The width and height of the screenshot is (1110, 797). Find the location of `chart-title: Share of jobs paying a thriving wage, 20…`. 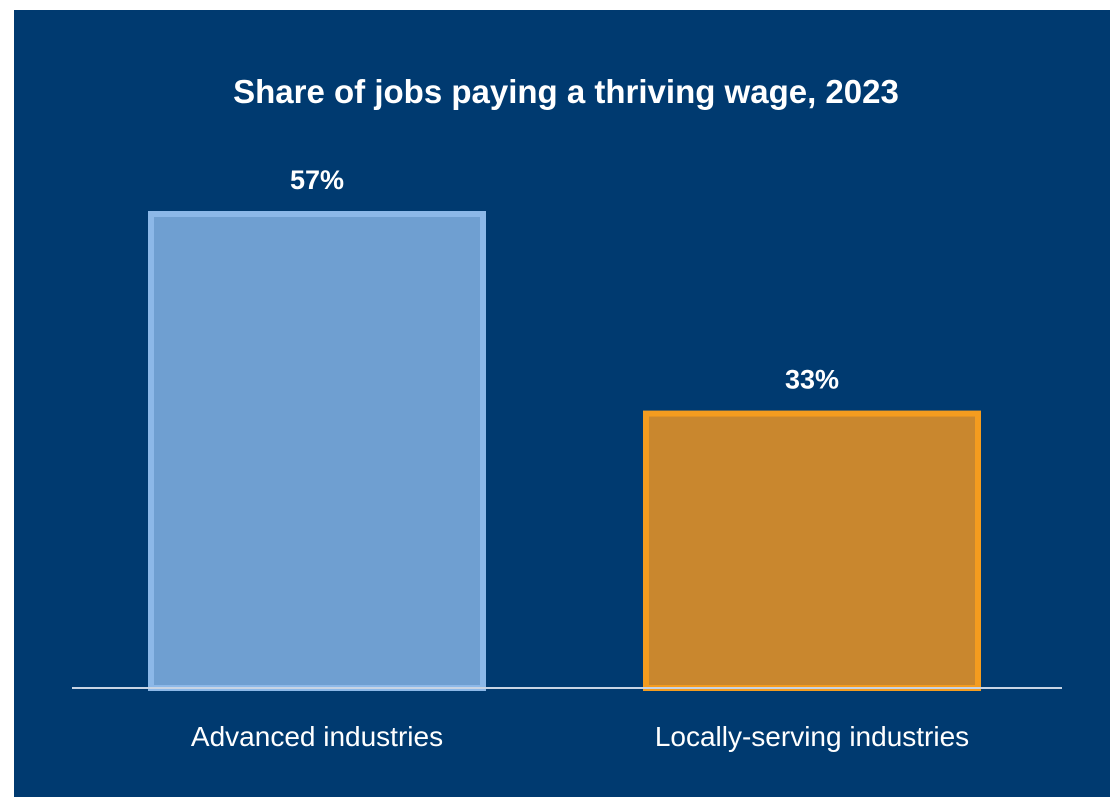

chart-title: Share of jobs paying a thriving wage, 20… is located at coordinates (566, 91).